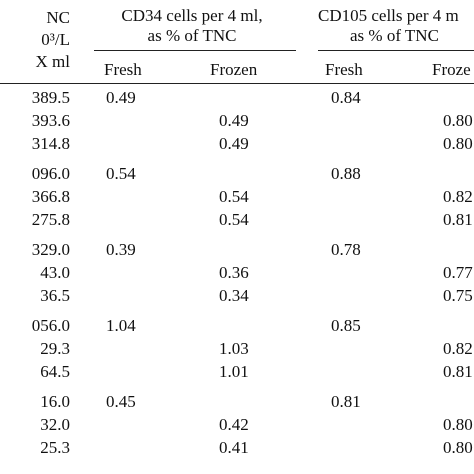  I want to click on tnc-cell: 056.0, so click(50, 325).